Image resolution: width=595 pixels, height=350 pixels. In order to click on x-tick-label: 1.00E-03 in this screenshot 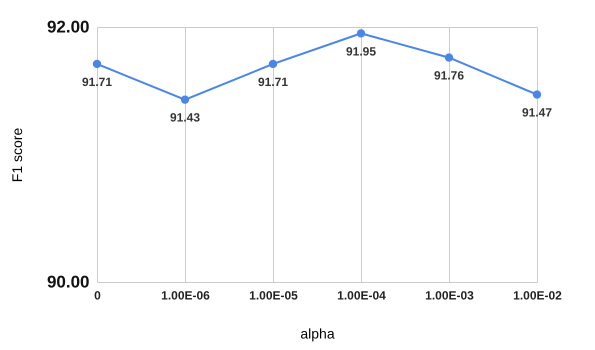, I will do `click(449, 295)`.